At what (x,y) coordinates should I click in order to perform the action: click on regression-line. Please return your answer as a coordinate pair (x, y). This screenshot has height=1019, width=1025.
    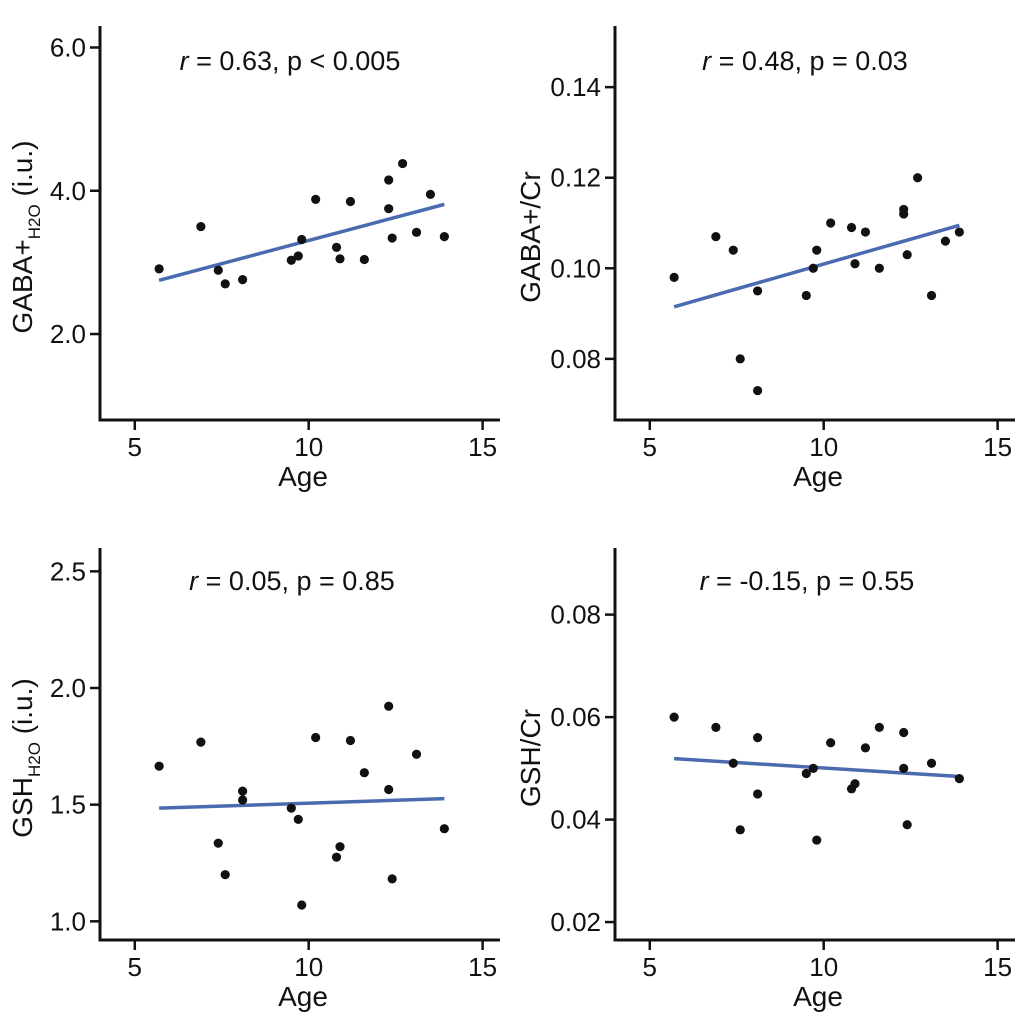
    Looking at the image, I should click on (302, 803).